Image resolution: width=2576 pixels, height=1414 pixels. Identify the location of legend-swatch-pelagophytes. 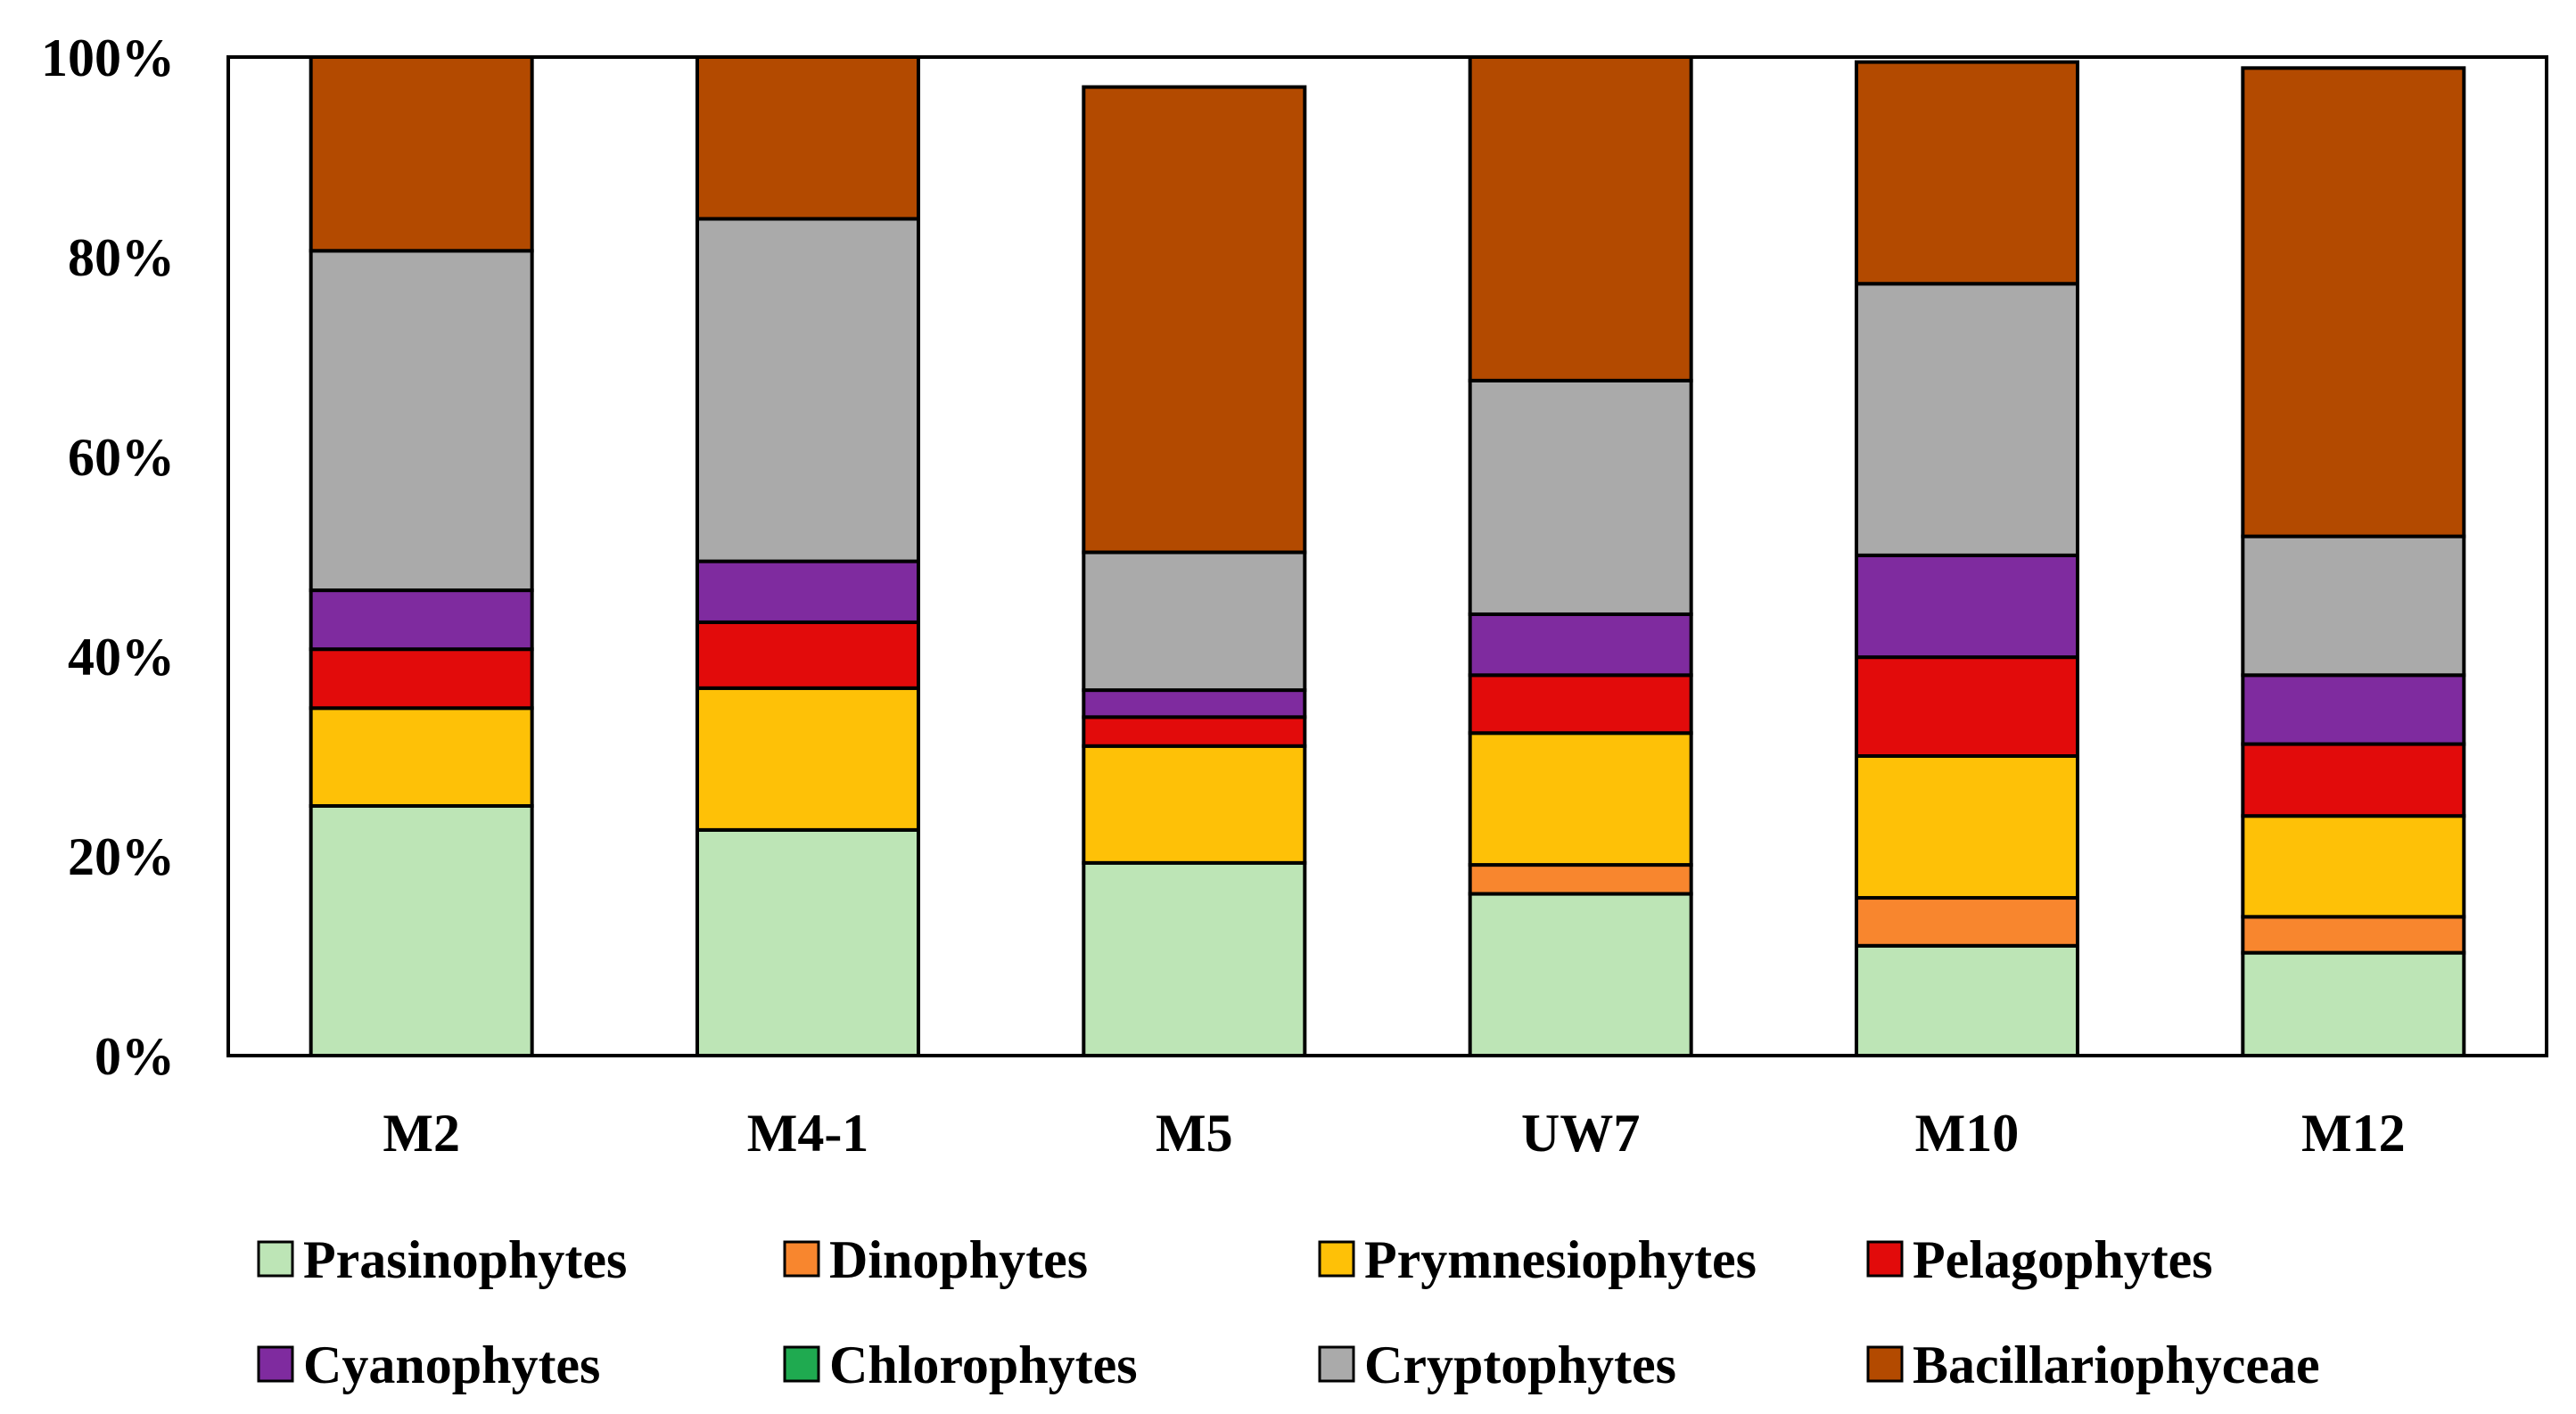
(1885, 1259).